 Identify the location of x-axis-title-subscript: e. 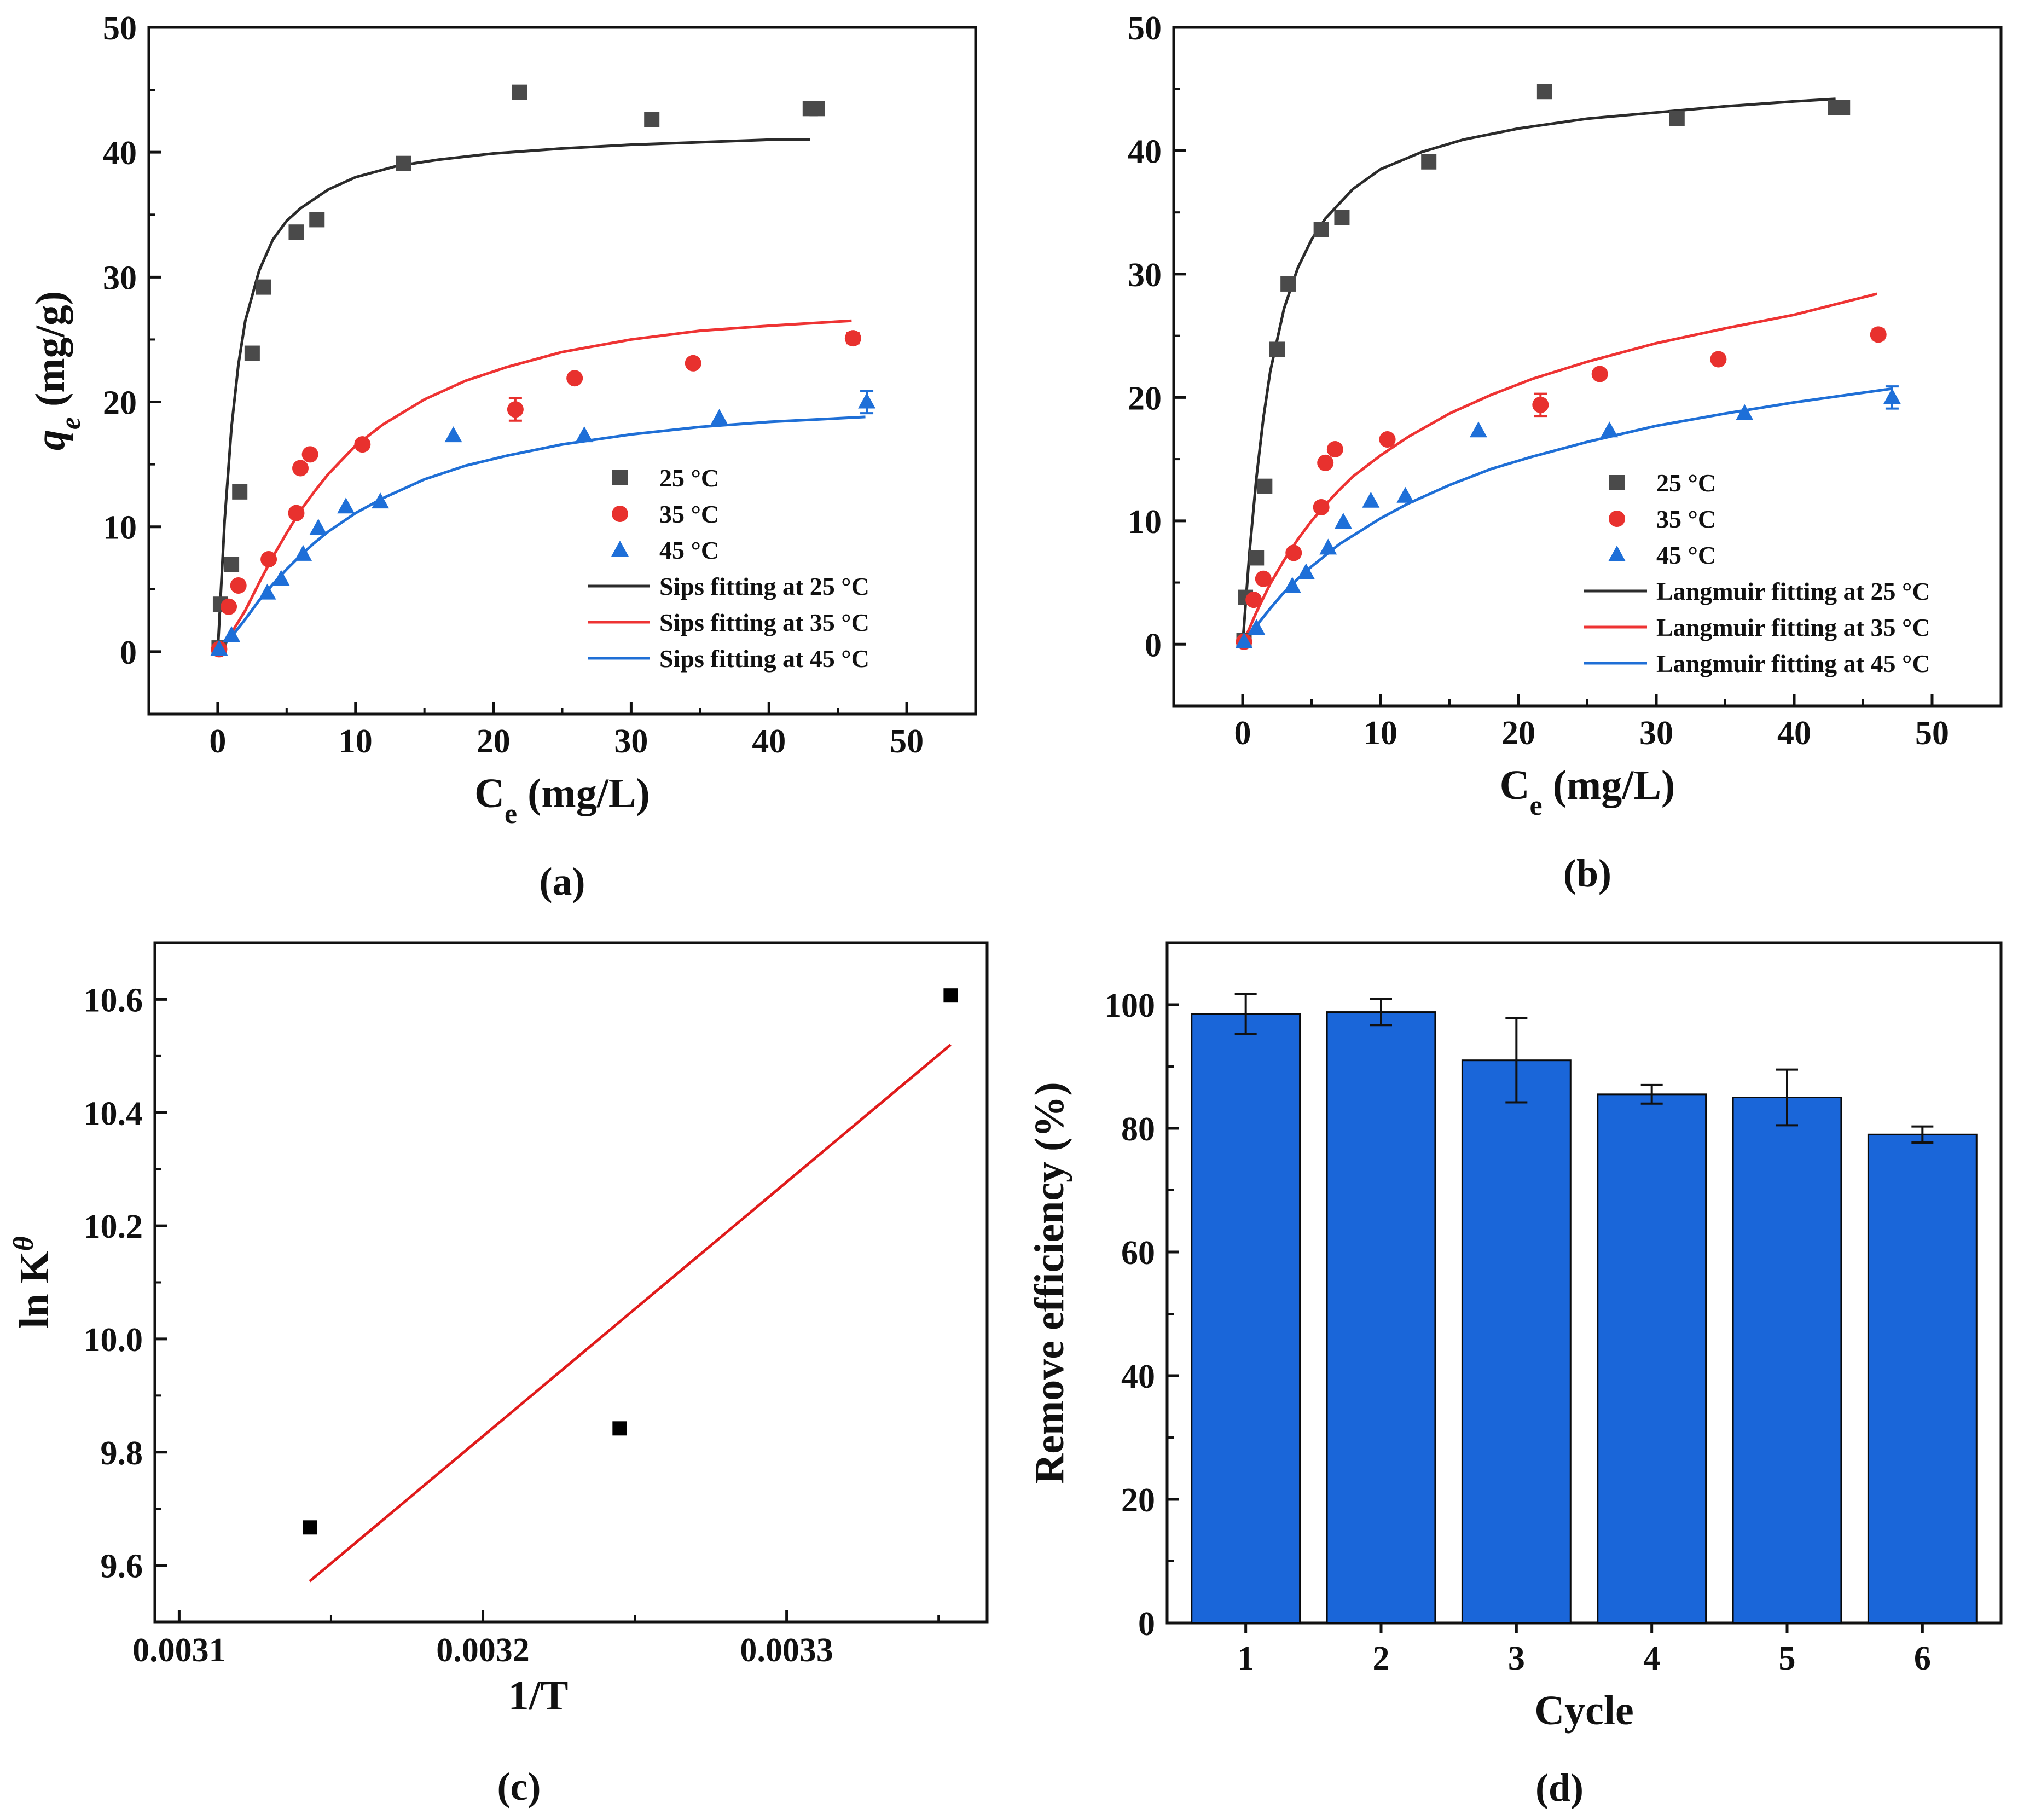
(1537, 806).